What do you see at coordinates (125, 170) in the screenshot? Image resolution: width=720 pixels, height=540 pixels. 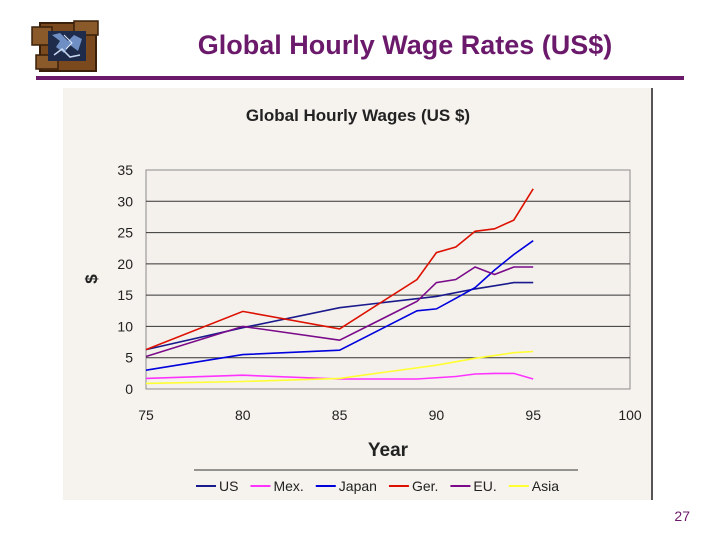 I see `y-tick-label: 35` at bounding box center [125, 170].